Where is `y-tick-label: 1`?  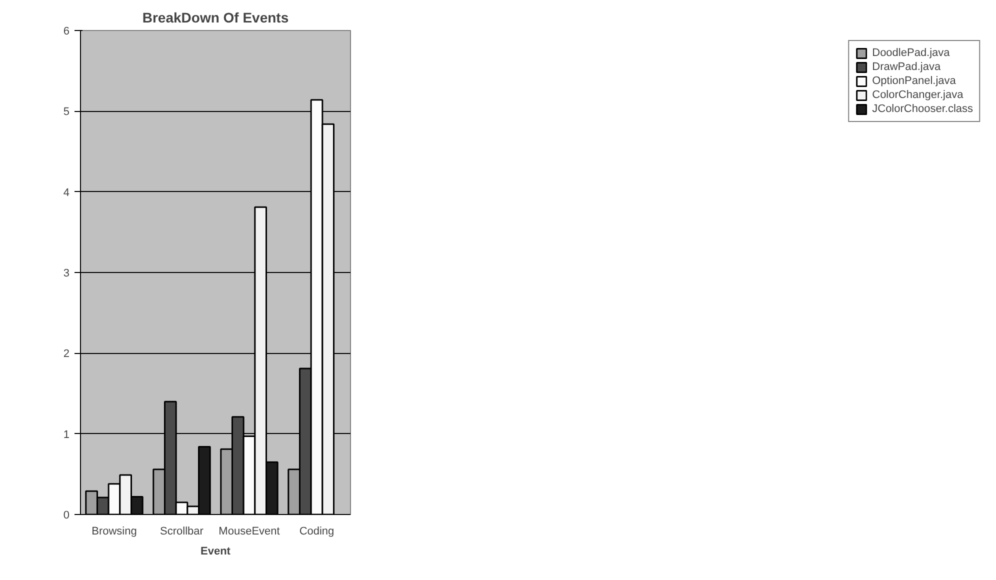
y-tick-label: 1 is located at coordinates (66, 434).